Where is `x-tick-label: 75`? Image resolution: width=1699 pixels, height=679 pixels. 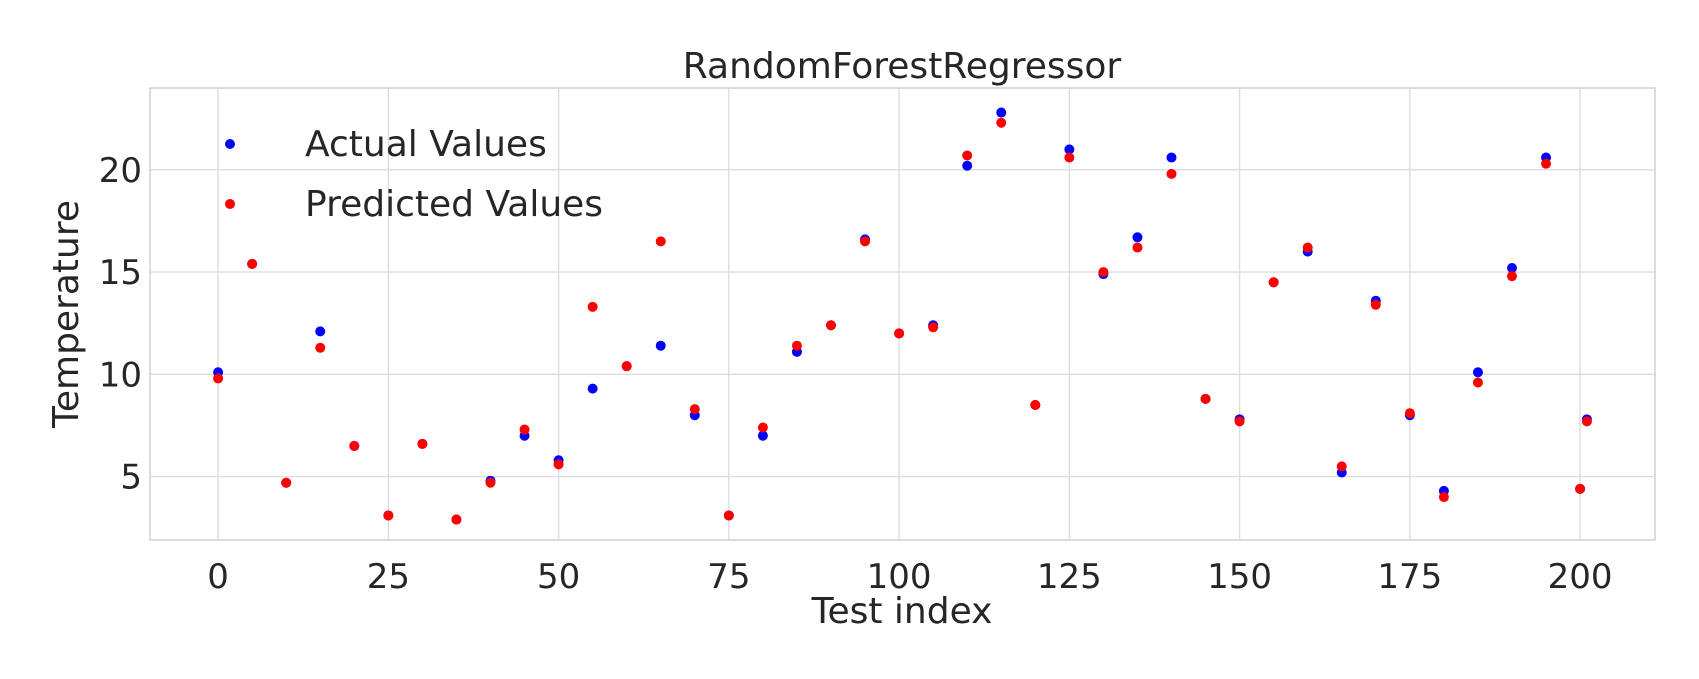
x-tick-label: 75 is located at coordinates (728, 577).